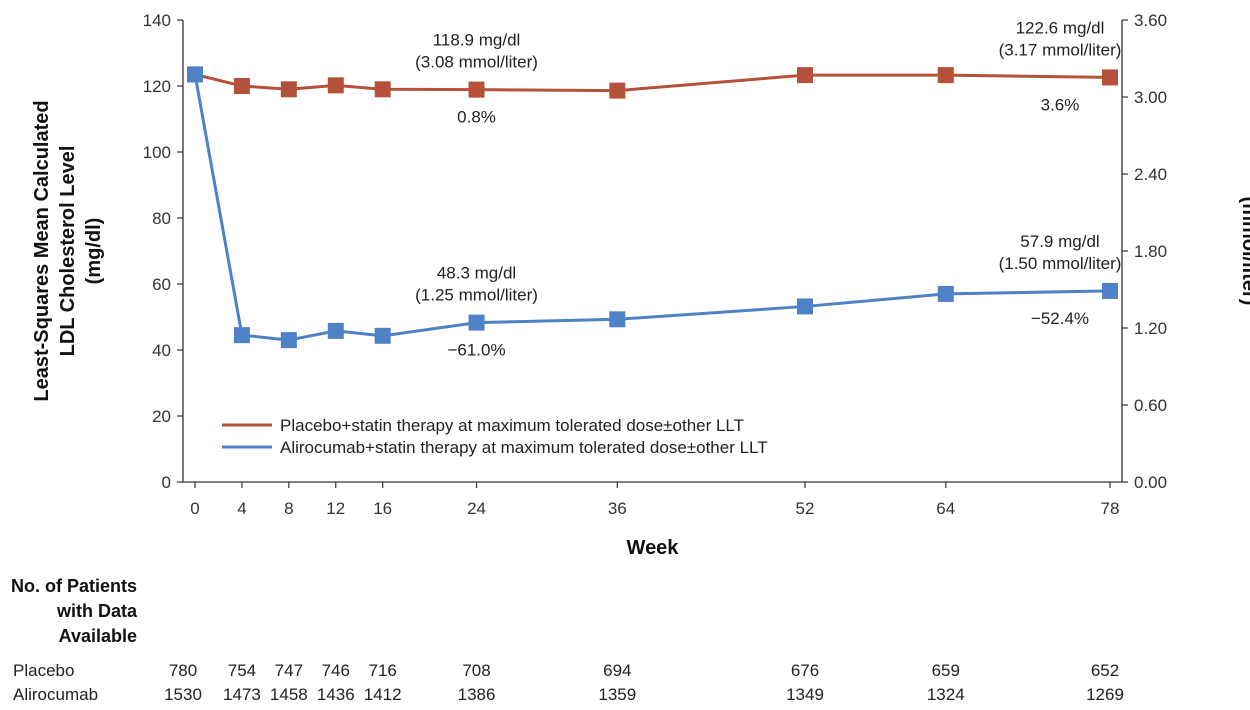 Image resolution: width=1250 pixels, height=710 pixels. Describe the element at coordinates (288, 508) in the screenshot. I see `x-tick-label: 8` at that location.